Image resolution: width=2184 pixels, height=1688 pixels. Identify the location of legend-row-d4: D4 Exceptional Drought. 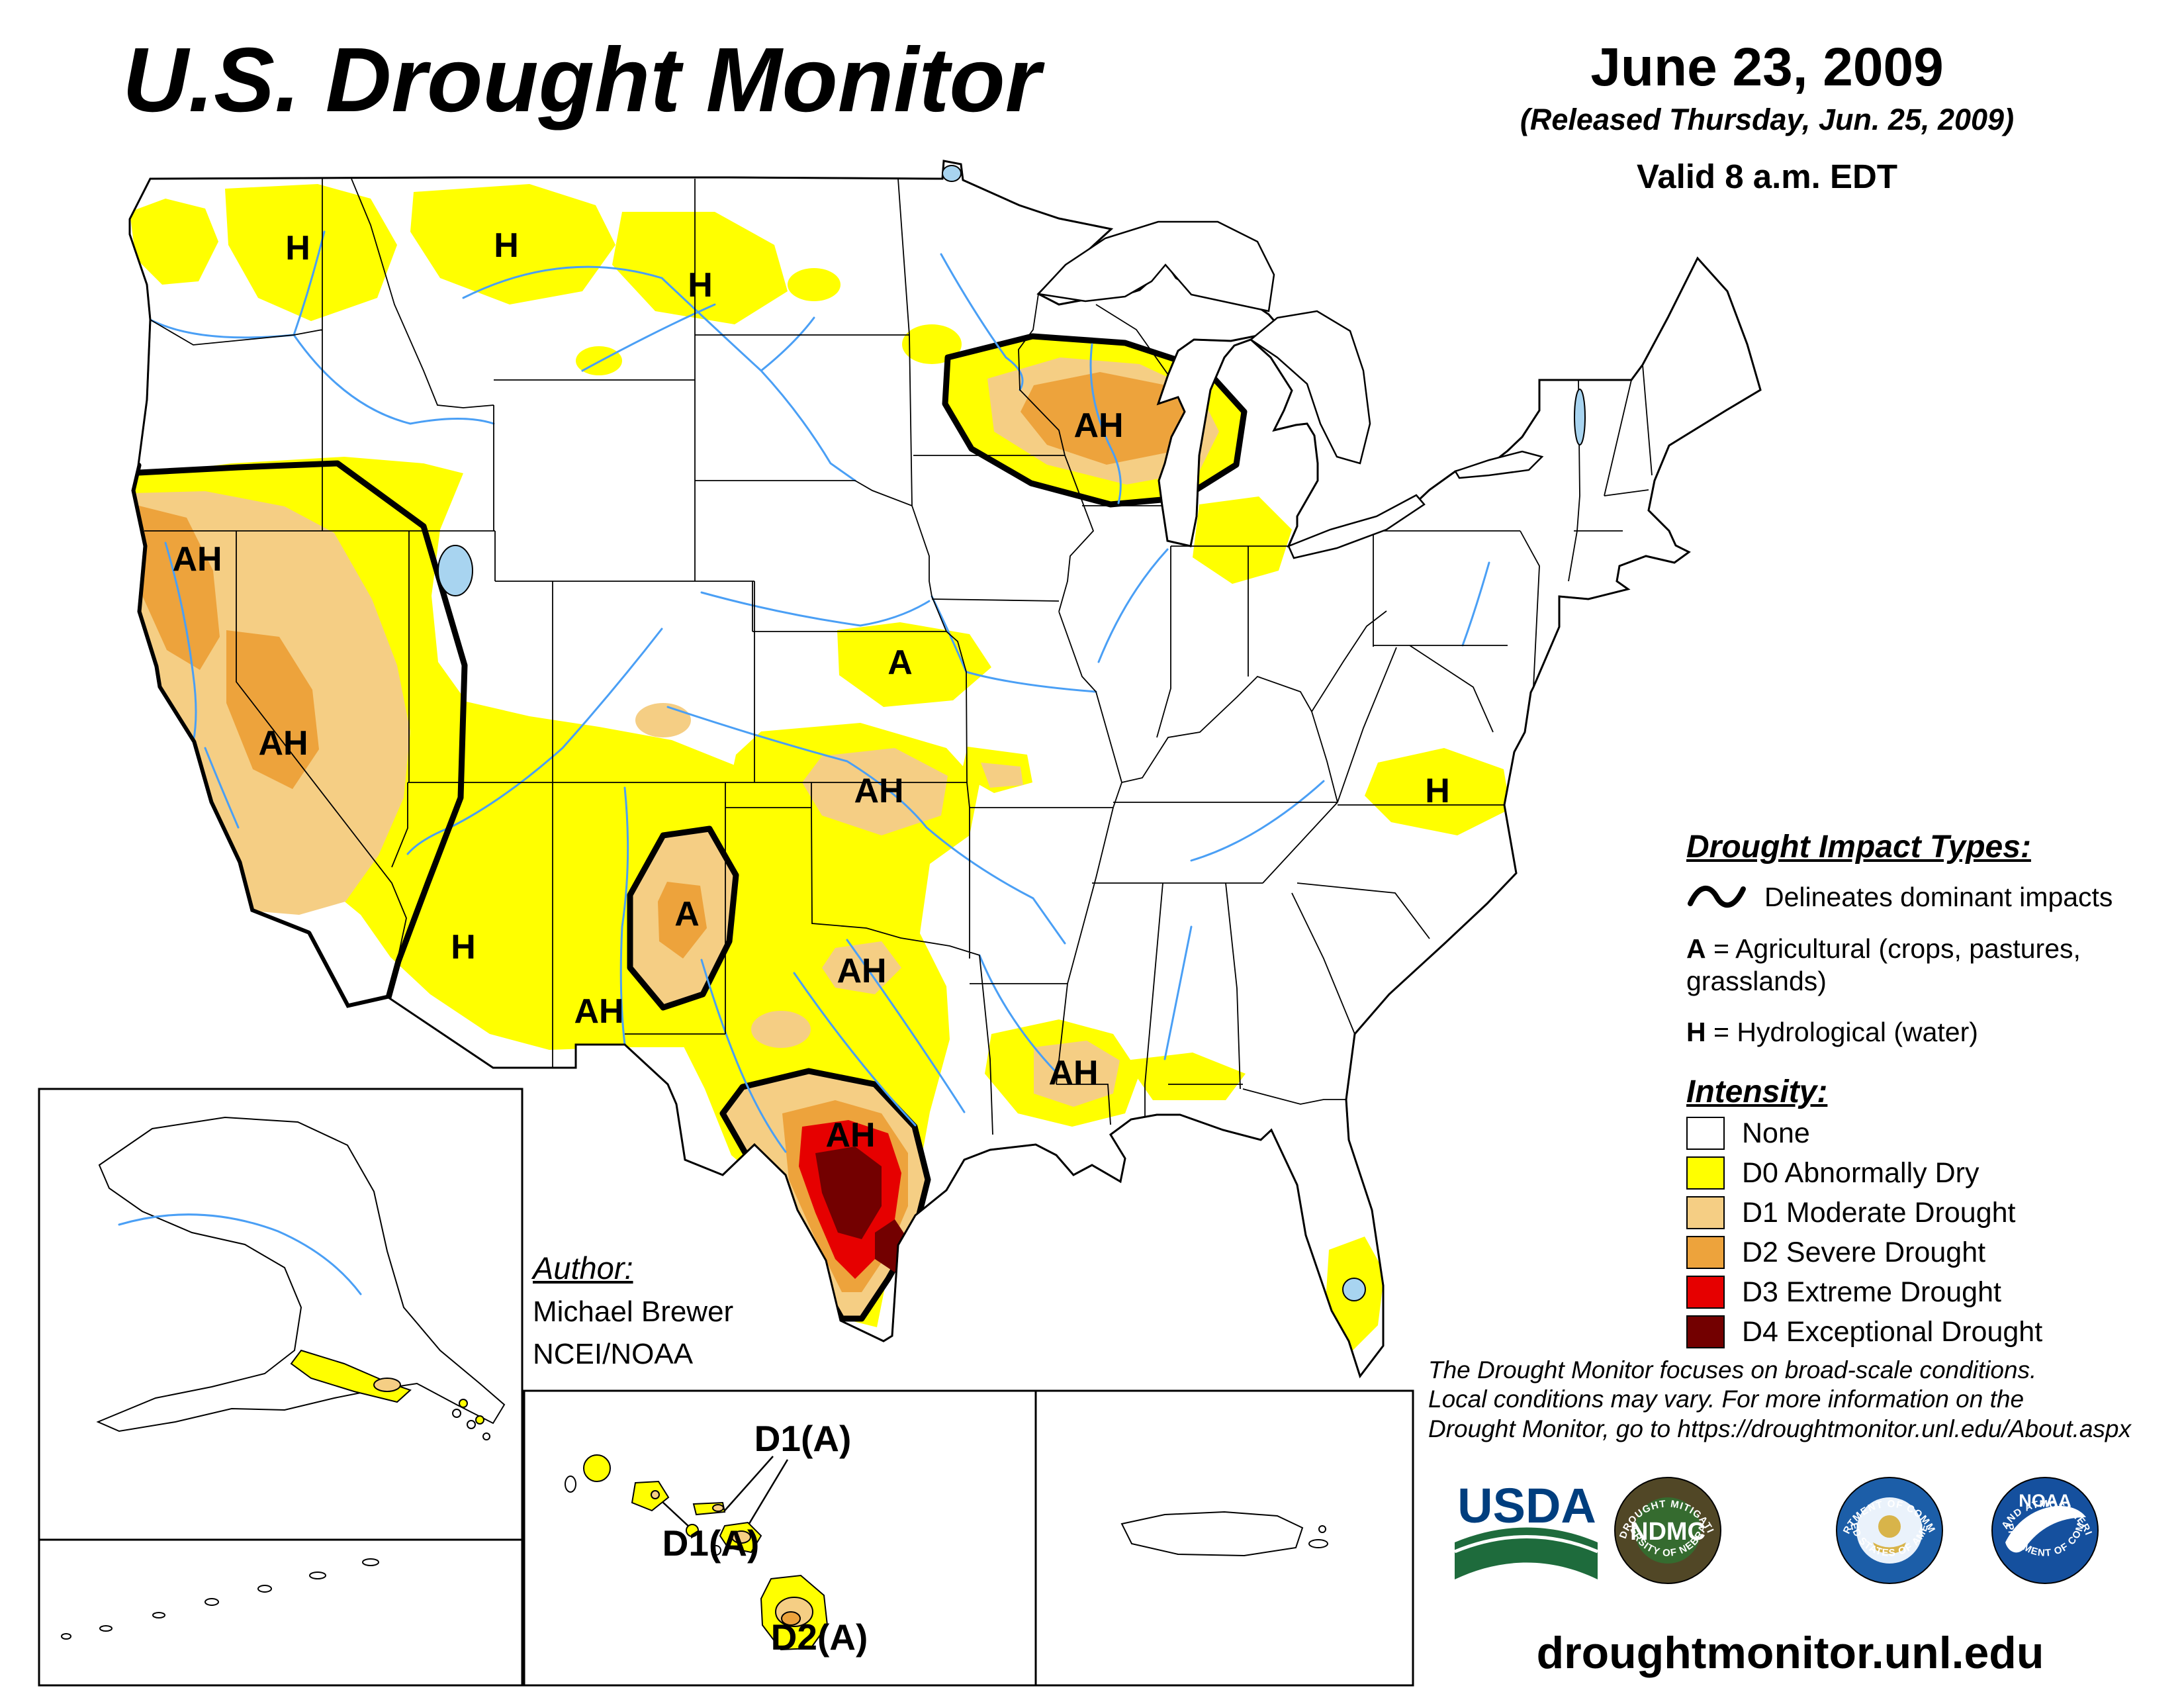
(1864, 1331).